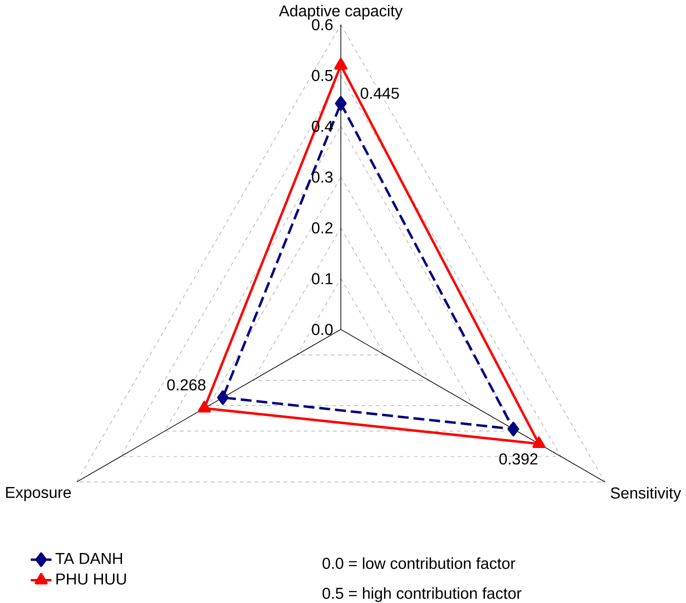 The image size is (686, 603). Describe the element at coordinates (38, 494) in the screenshot. I see `spoke-label: Exposure` at that location.